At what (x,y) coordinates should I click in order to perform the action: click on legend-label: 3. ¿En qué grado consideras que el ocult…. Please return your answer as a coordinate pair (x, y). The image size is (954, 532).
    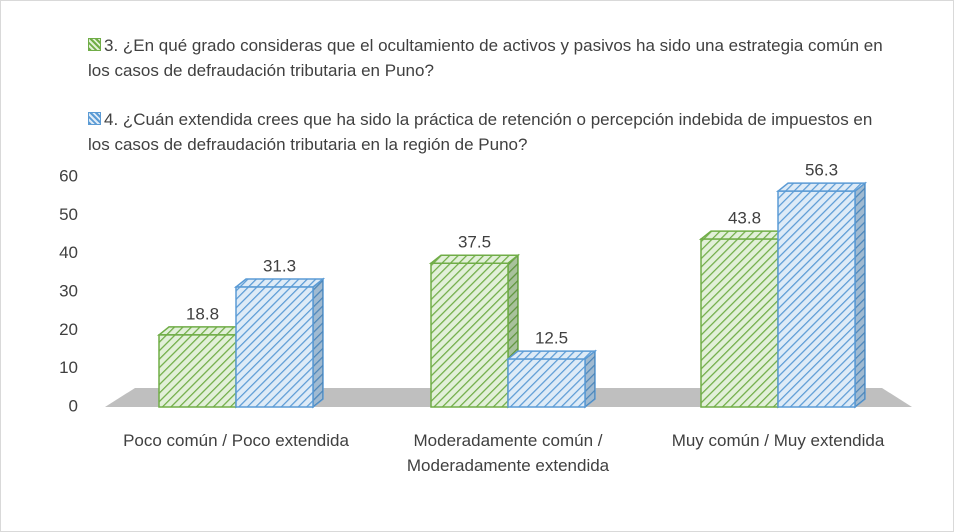
    Looking at the image, I should click on (485, 58).